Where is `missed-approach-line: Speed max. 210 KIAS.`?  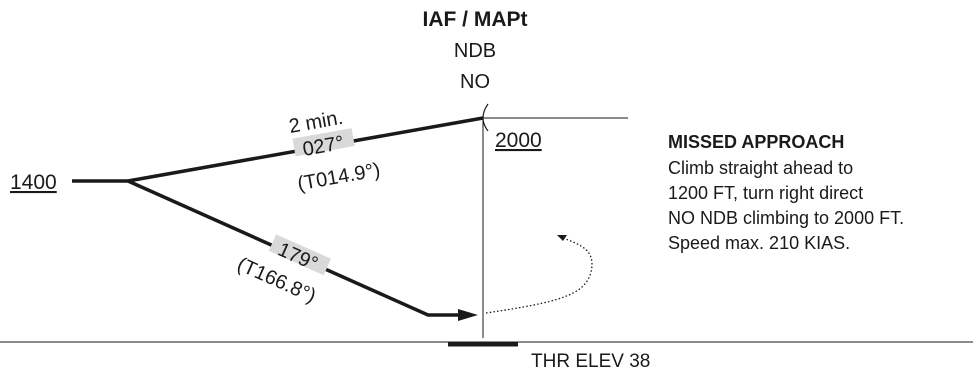
missed-approach-line: Speed max. 210 KIAS. is located at coordinates (759, 243).